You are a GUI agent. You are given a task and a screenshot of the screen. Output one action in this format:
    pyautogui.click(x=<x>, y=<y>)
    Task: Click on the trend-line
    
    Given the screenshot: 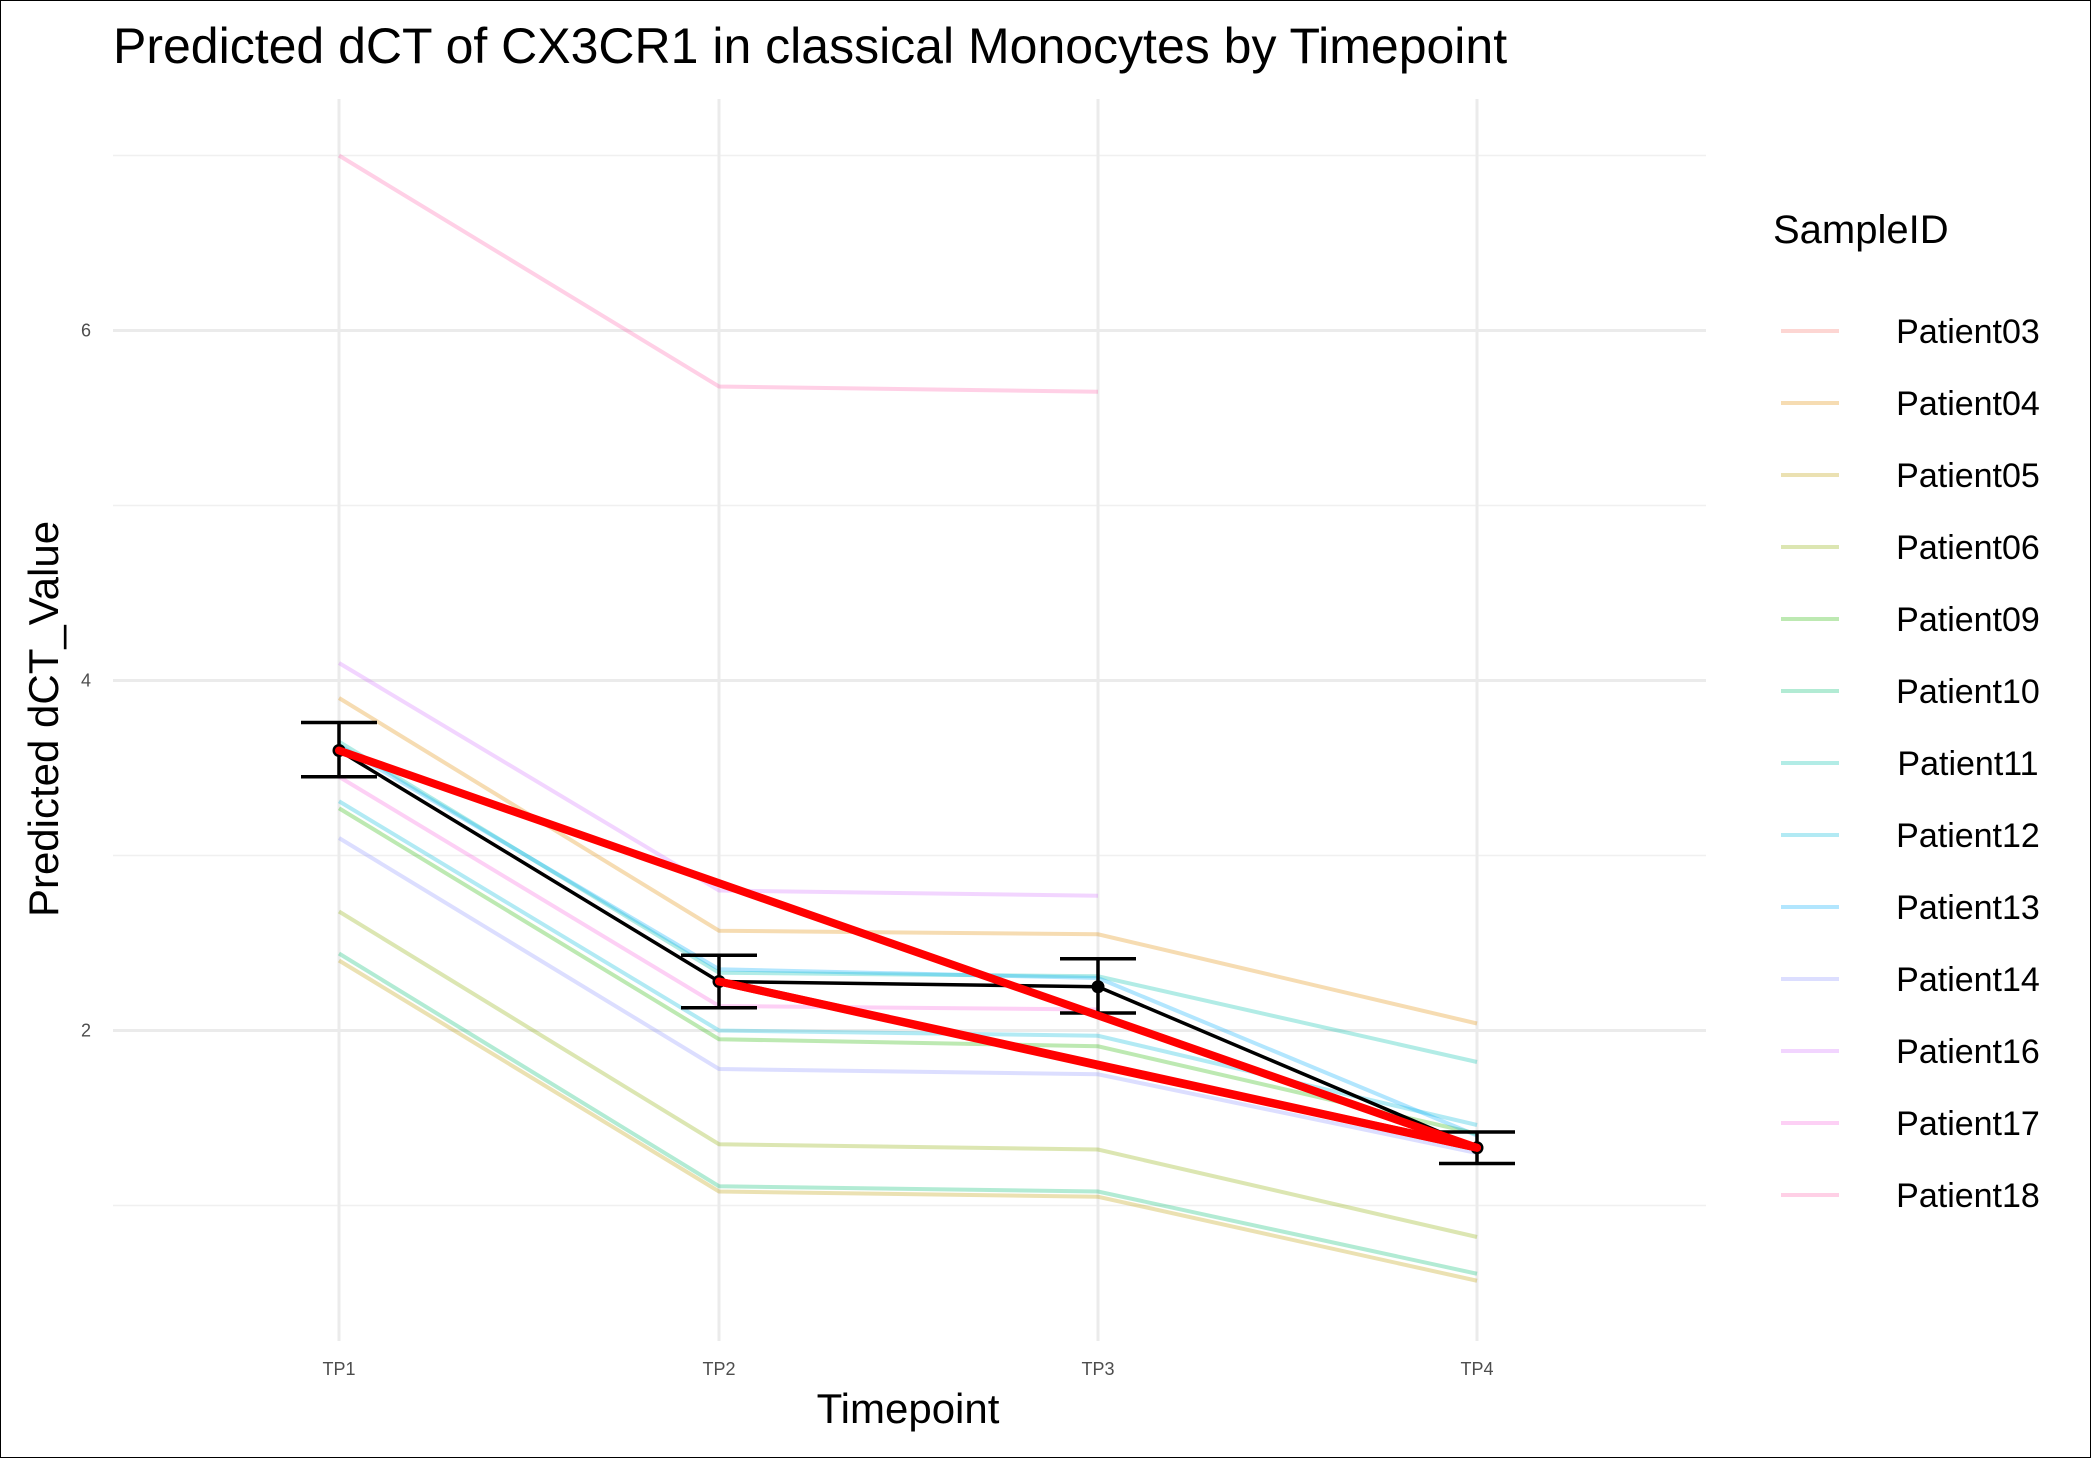 What is the action you would take?
    pyautogui.click(x=1098, y=1064)
    